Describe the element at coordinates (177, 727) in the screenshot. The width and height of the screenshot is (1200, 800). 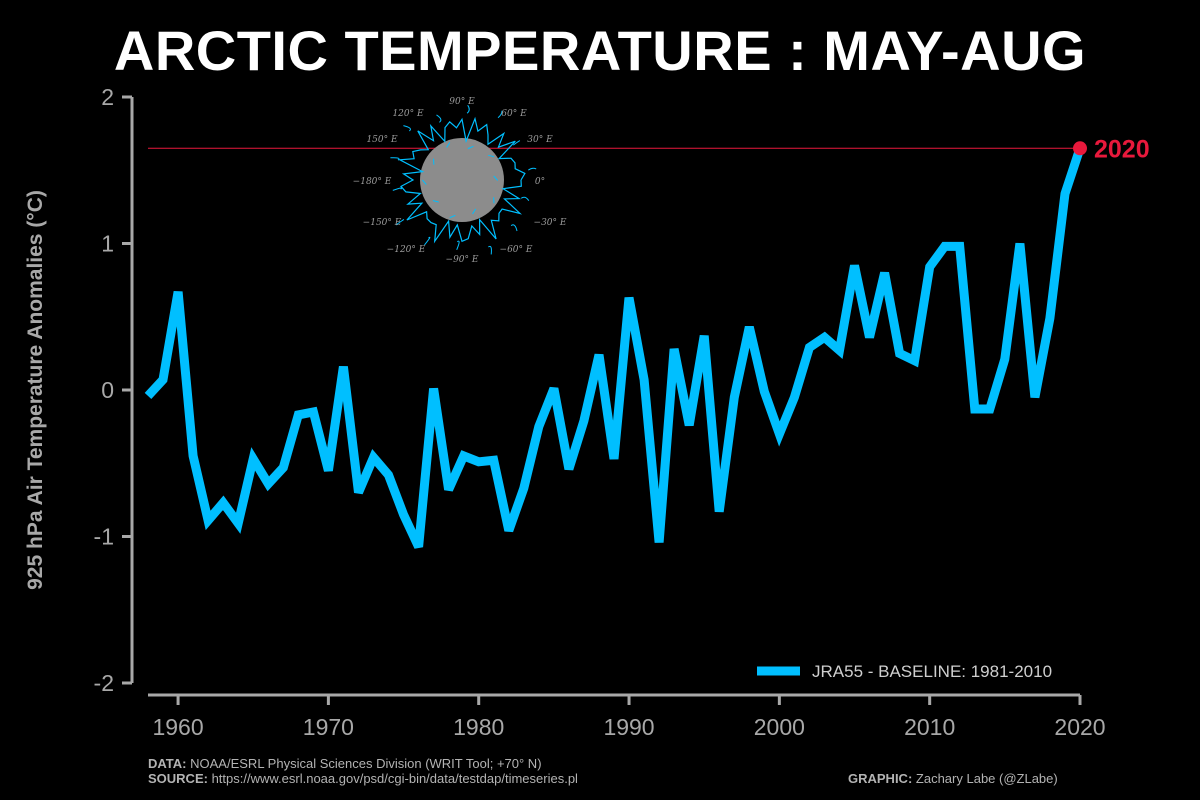
I see `x-tick-label: 1960` at that location.